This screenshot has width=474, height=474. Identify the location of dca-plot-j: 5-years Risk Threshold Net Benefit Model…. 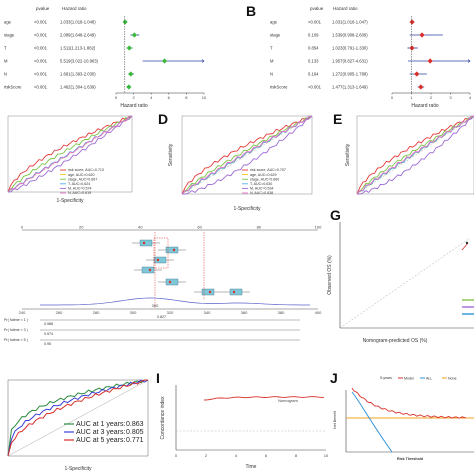
(403, 418).